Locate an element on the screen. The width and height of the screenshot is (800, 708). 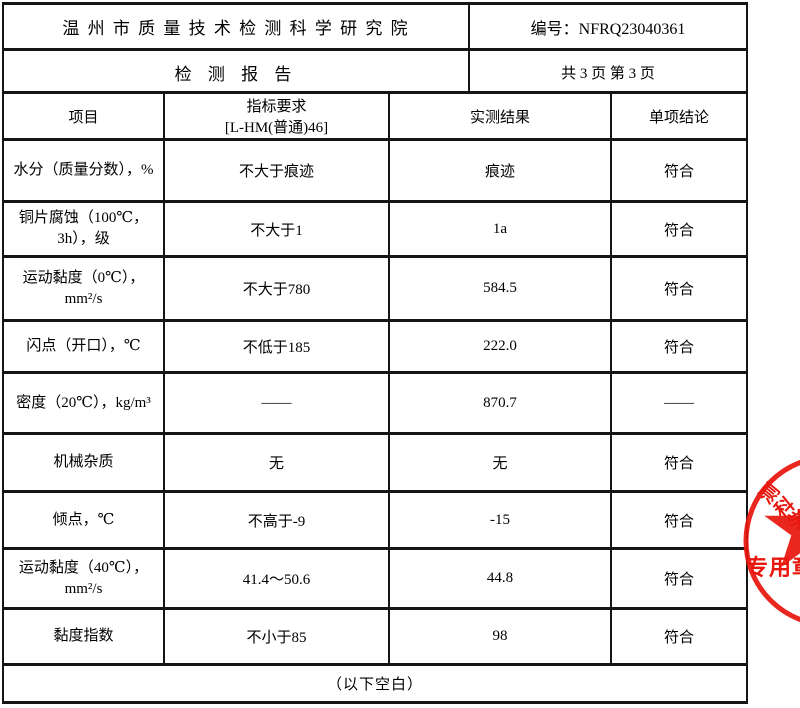
result-cell: -15 is located at coordinates (500, 520).